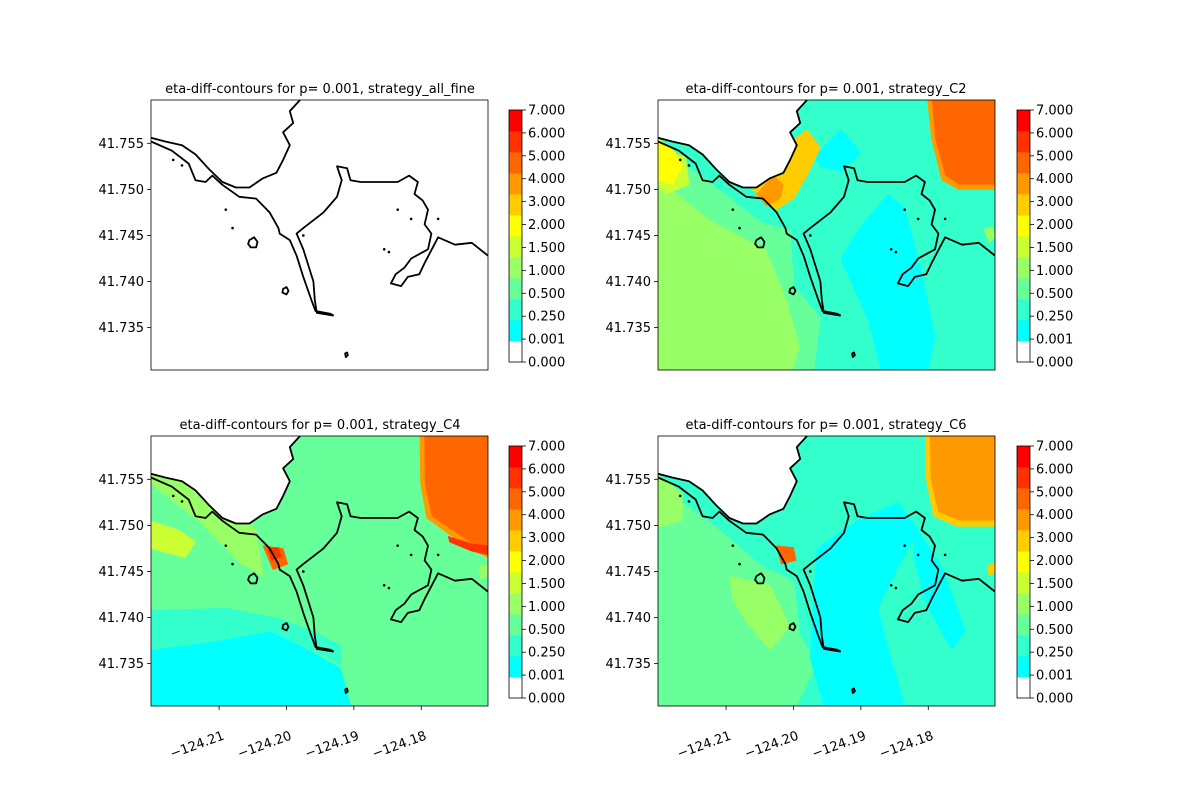 The image size is (1200, 800). Describe the element at coordinates (1054, 156) in the screenshot. I see `colorbar-tick-label: 5.000` at that location.